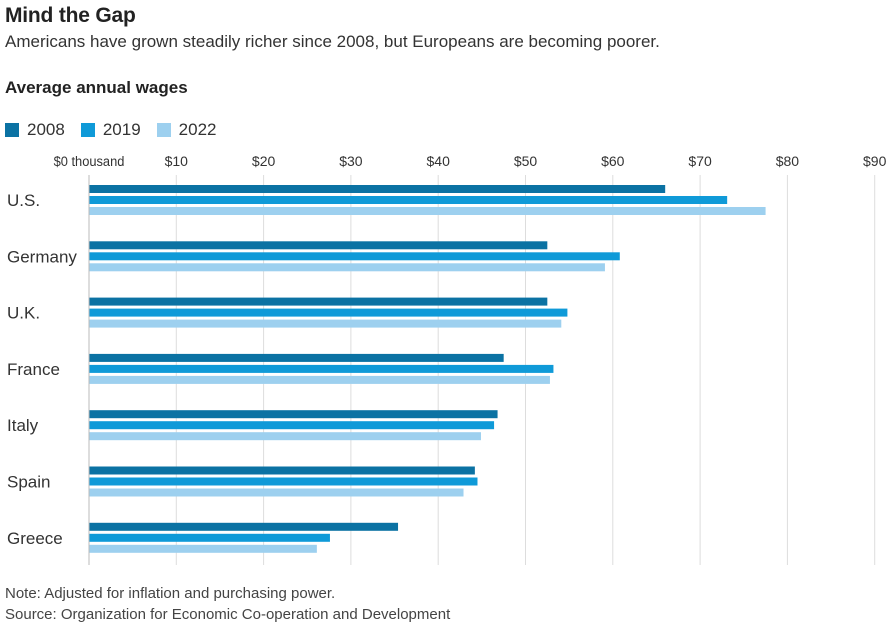  What do you see at coordinates (283, 481) in the screenshot?
I see `bar-spain-2019` at bounding box center [283, 481].